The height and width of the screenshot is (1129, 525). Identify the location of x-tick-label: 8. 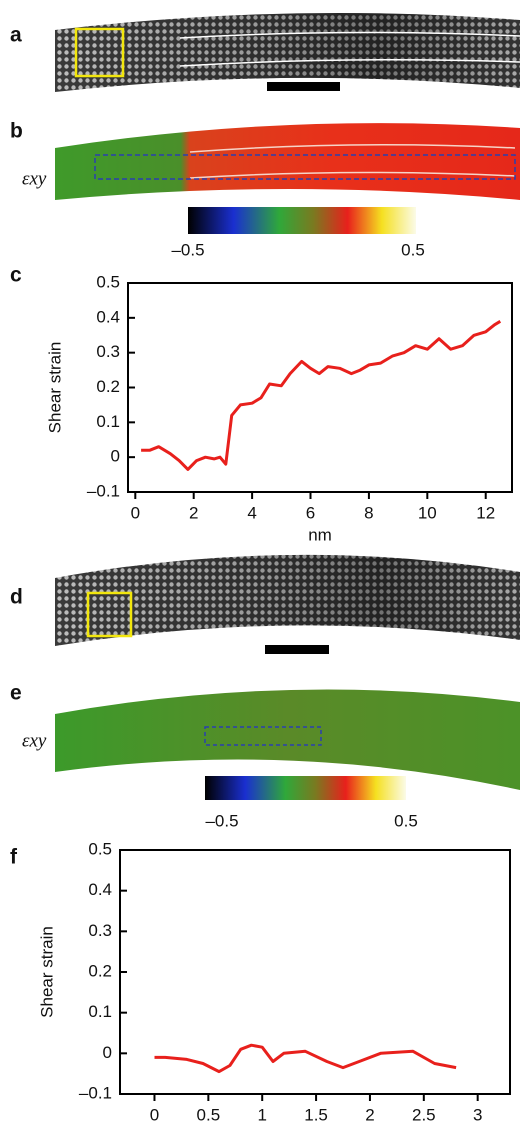
(368, 512).